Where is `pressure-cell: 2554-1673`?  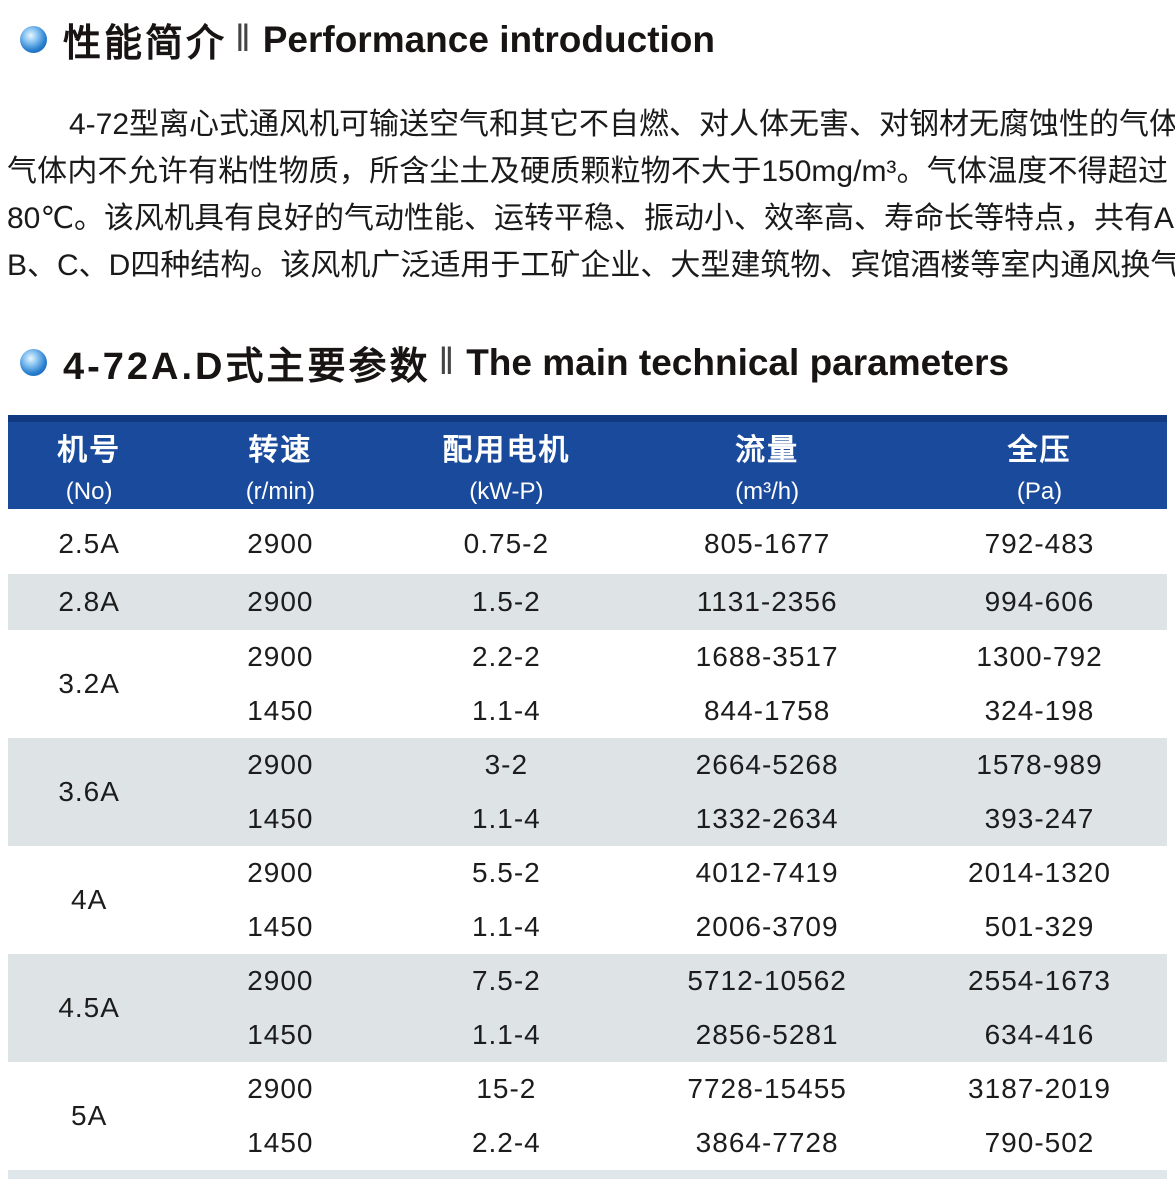
pressure-cell: 2554-1673 is located at coordinates (1039, 980).